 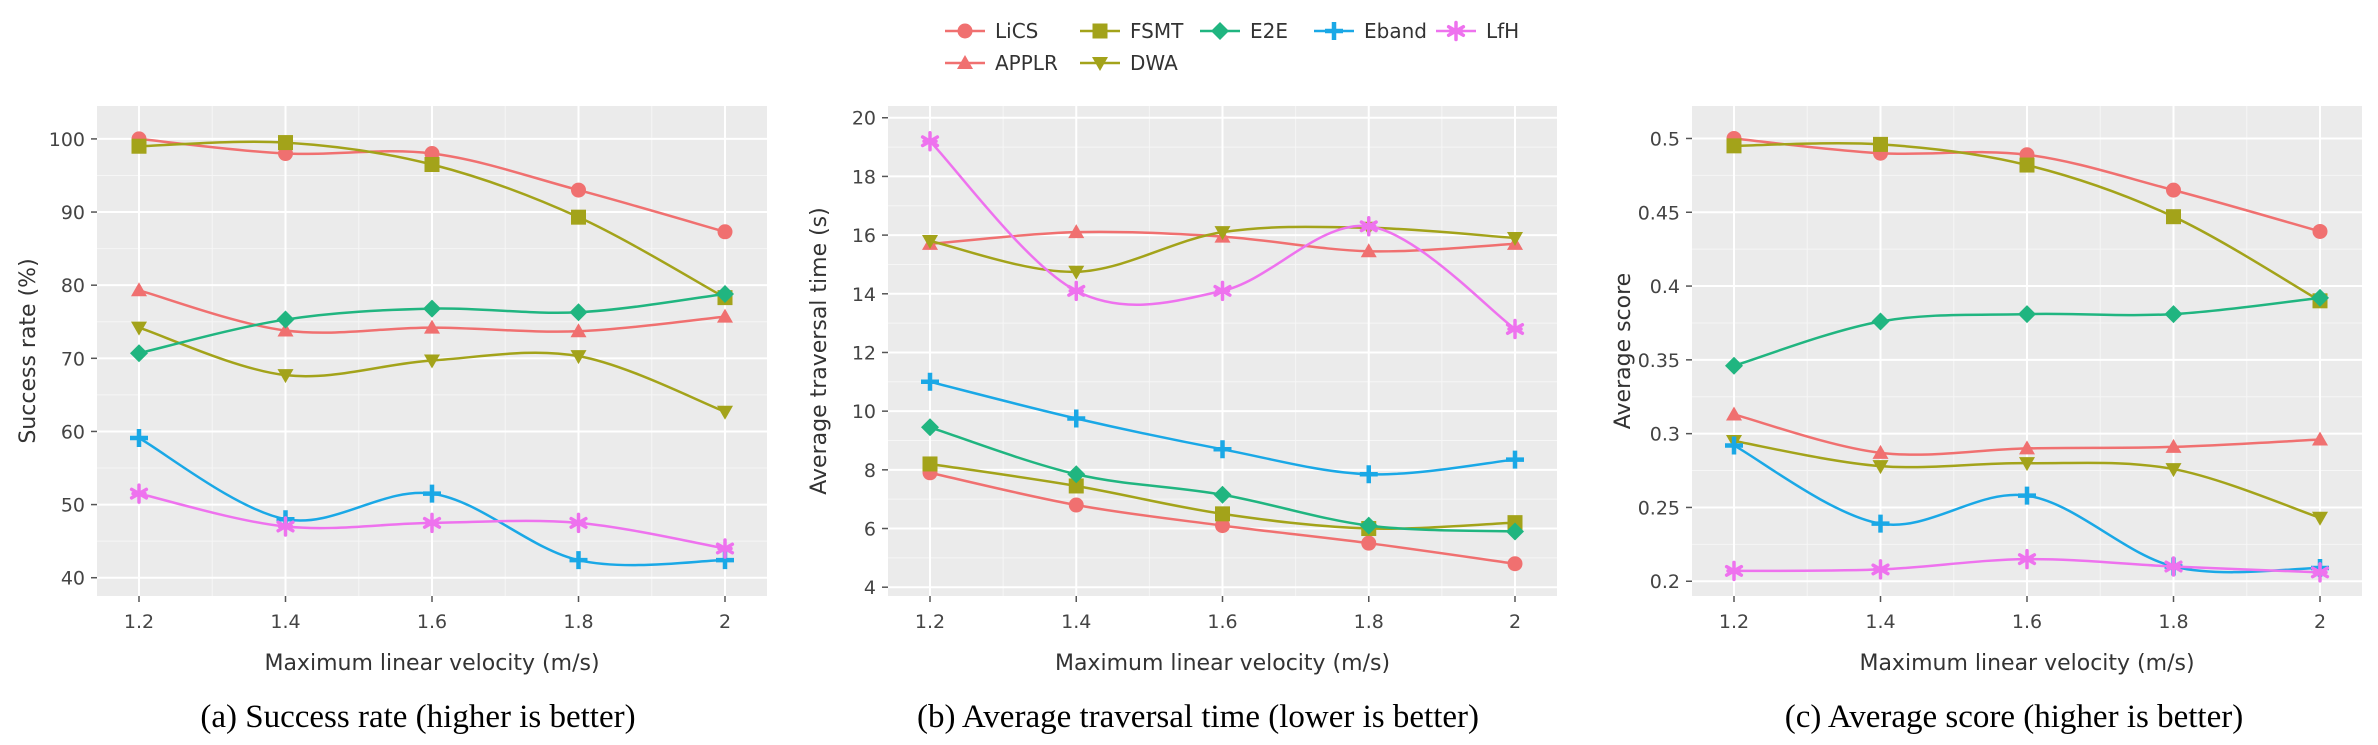 I want to click on legend-marker-lfh, so click(x=1456, y=31).